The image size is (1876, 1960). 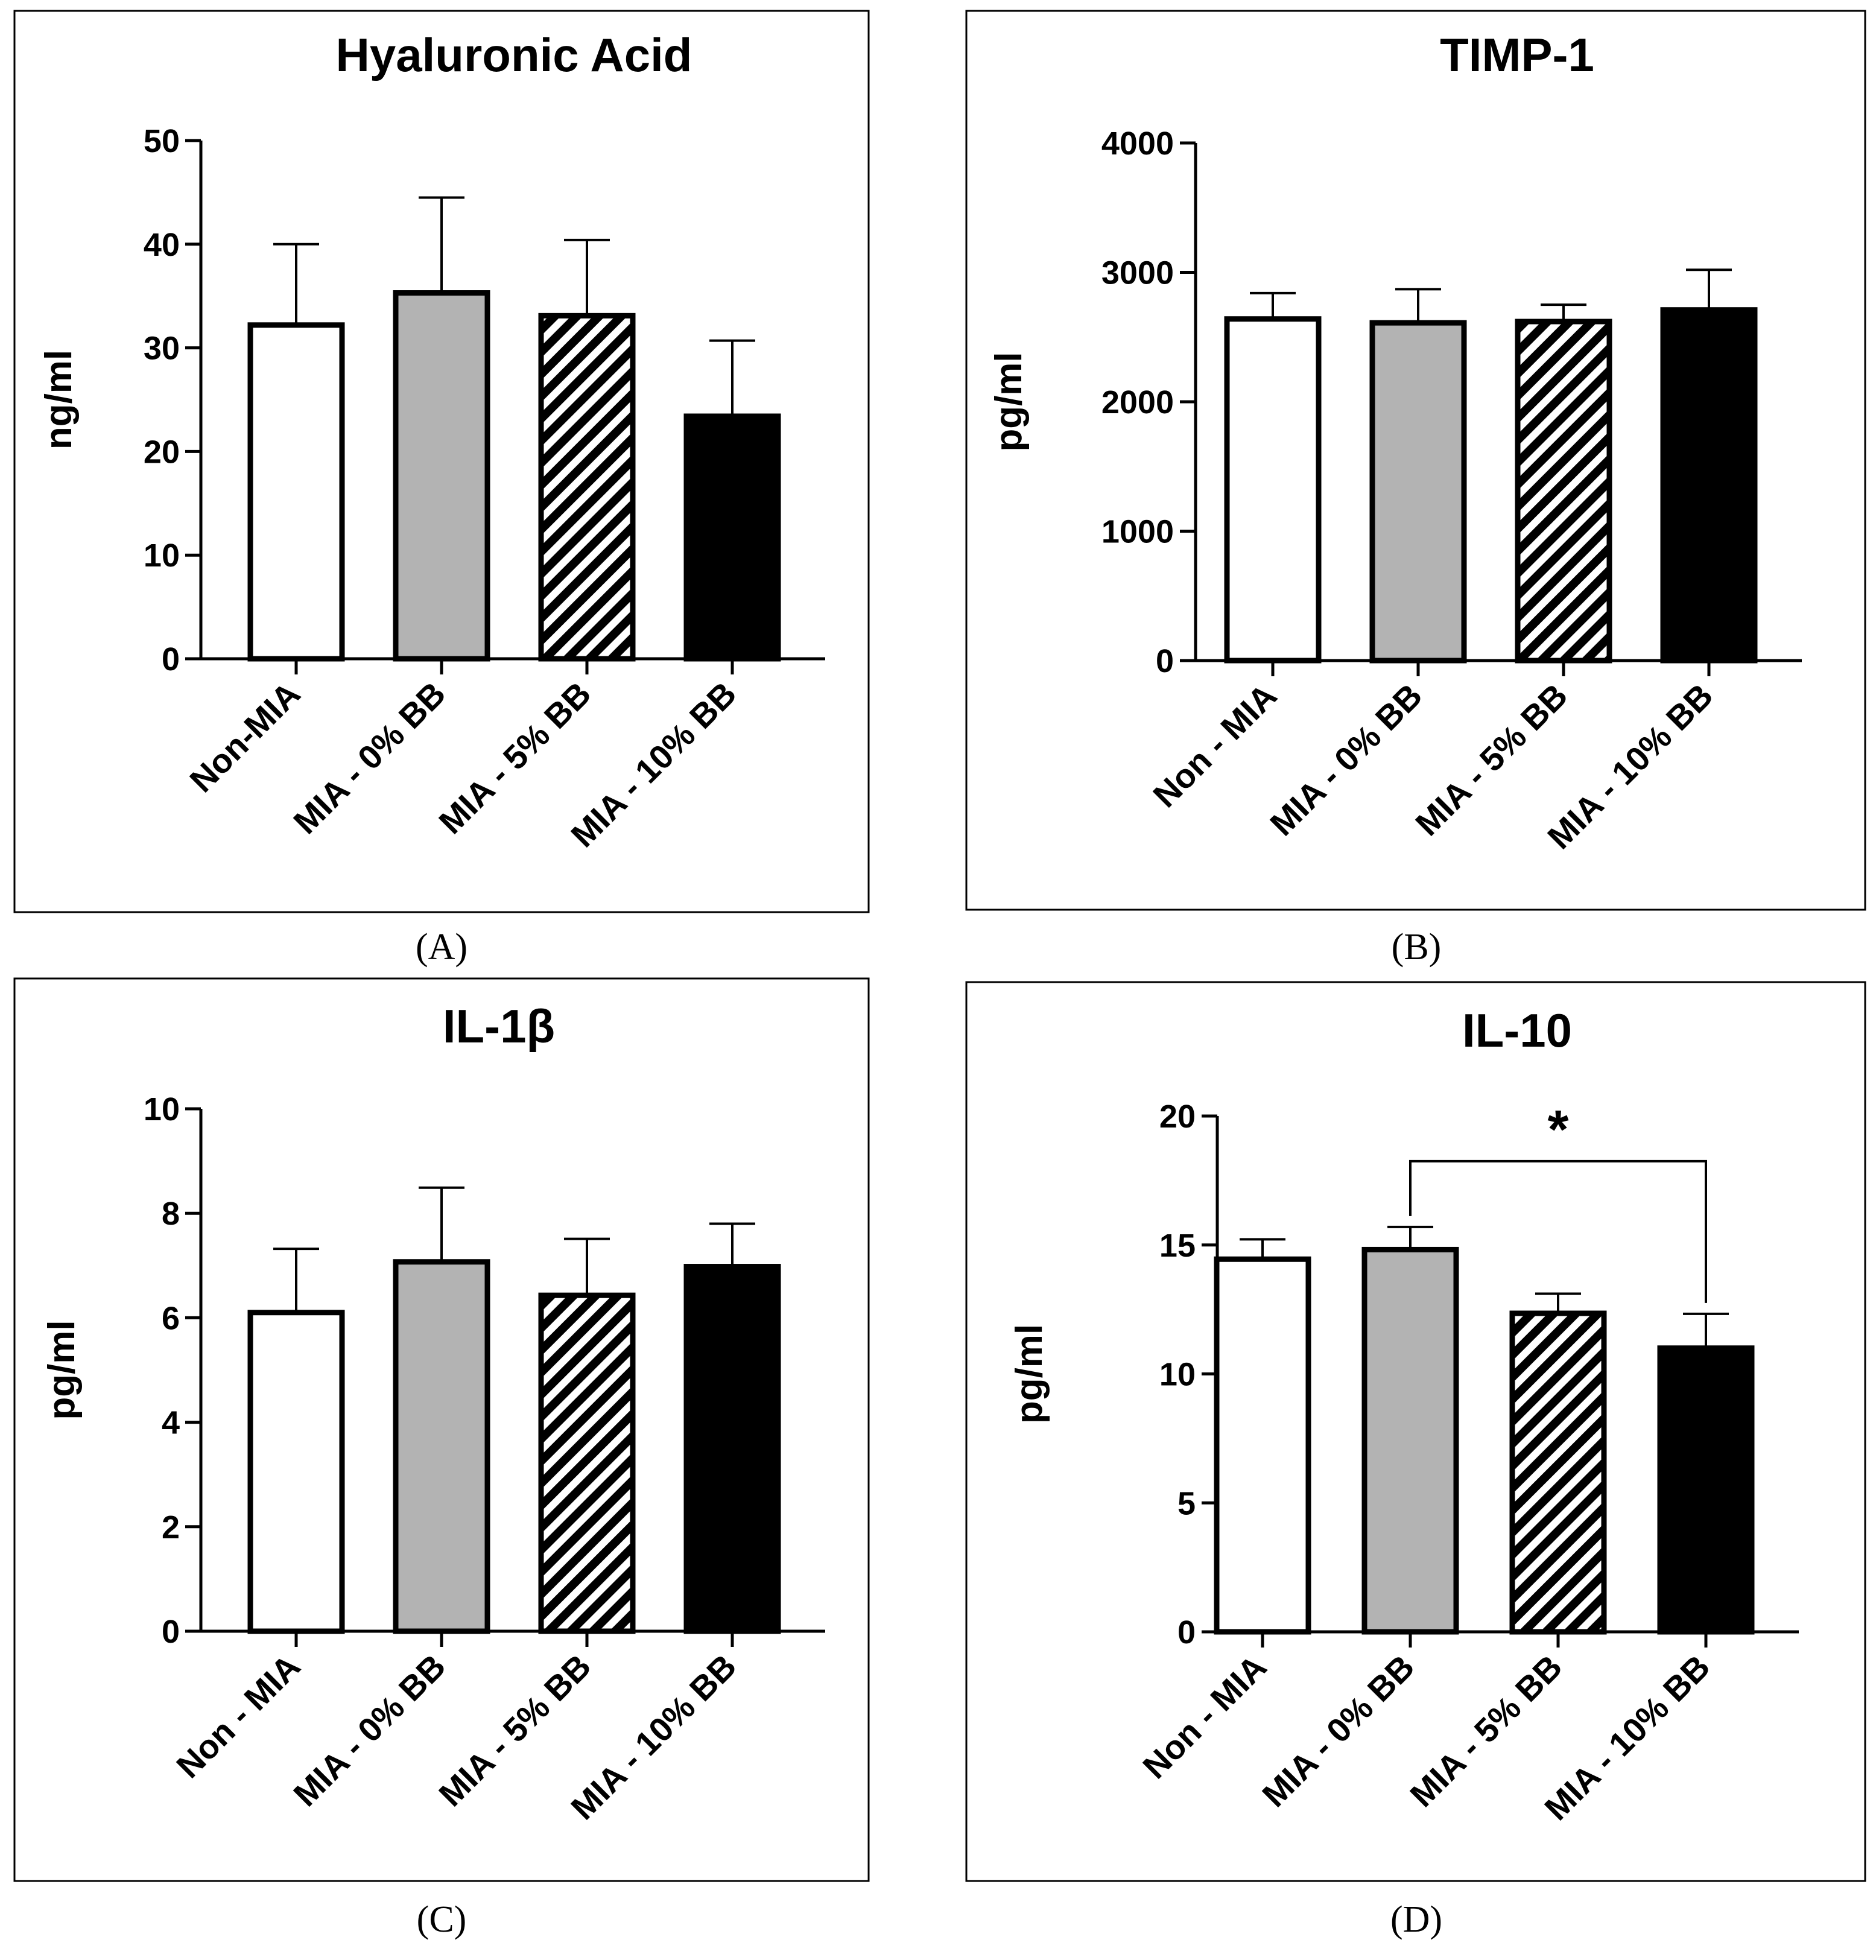 I want to click on panel-c-label: (C), so click(x=442, y=1919).